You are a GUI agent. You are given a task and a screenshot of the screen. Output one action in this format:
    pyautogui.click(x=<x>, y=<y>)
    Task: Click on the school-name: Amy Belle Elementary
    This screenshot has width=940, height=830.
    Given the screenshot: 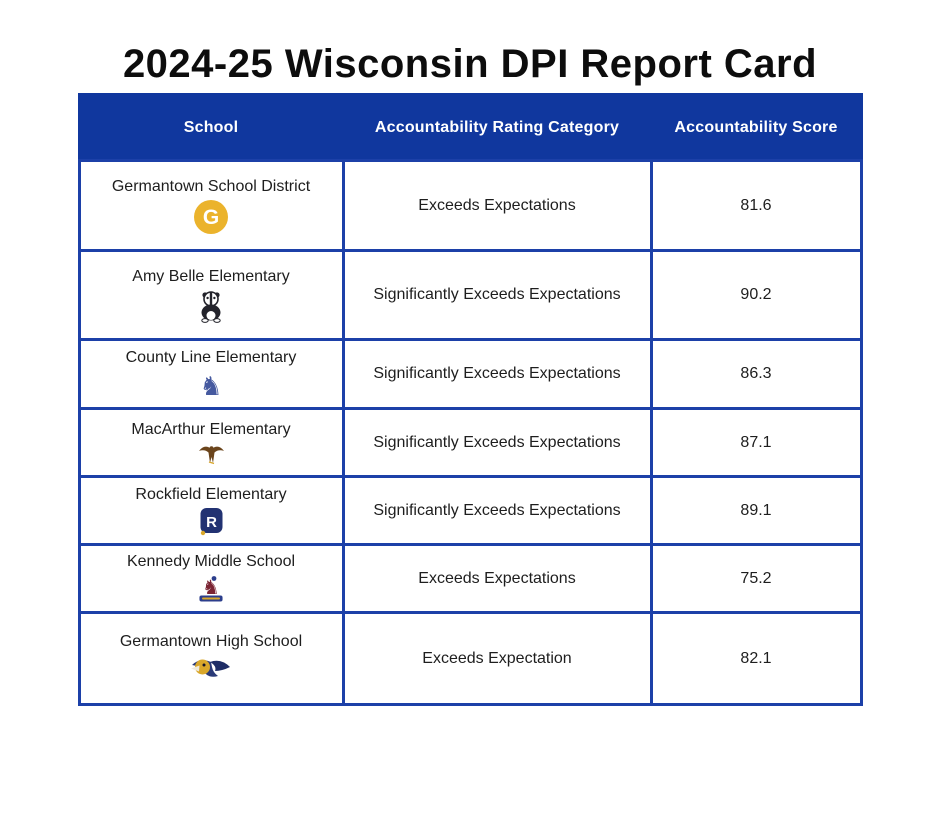 What is the action you would take?
    pyautogui.click(x=211, y=276)
    